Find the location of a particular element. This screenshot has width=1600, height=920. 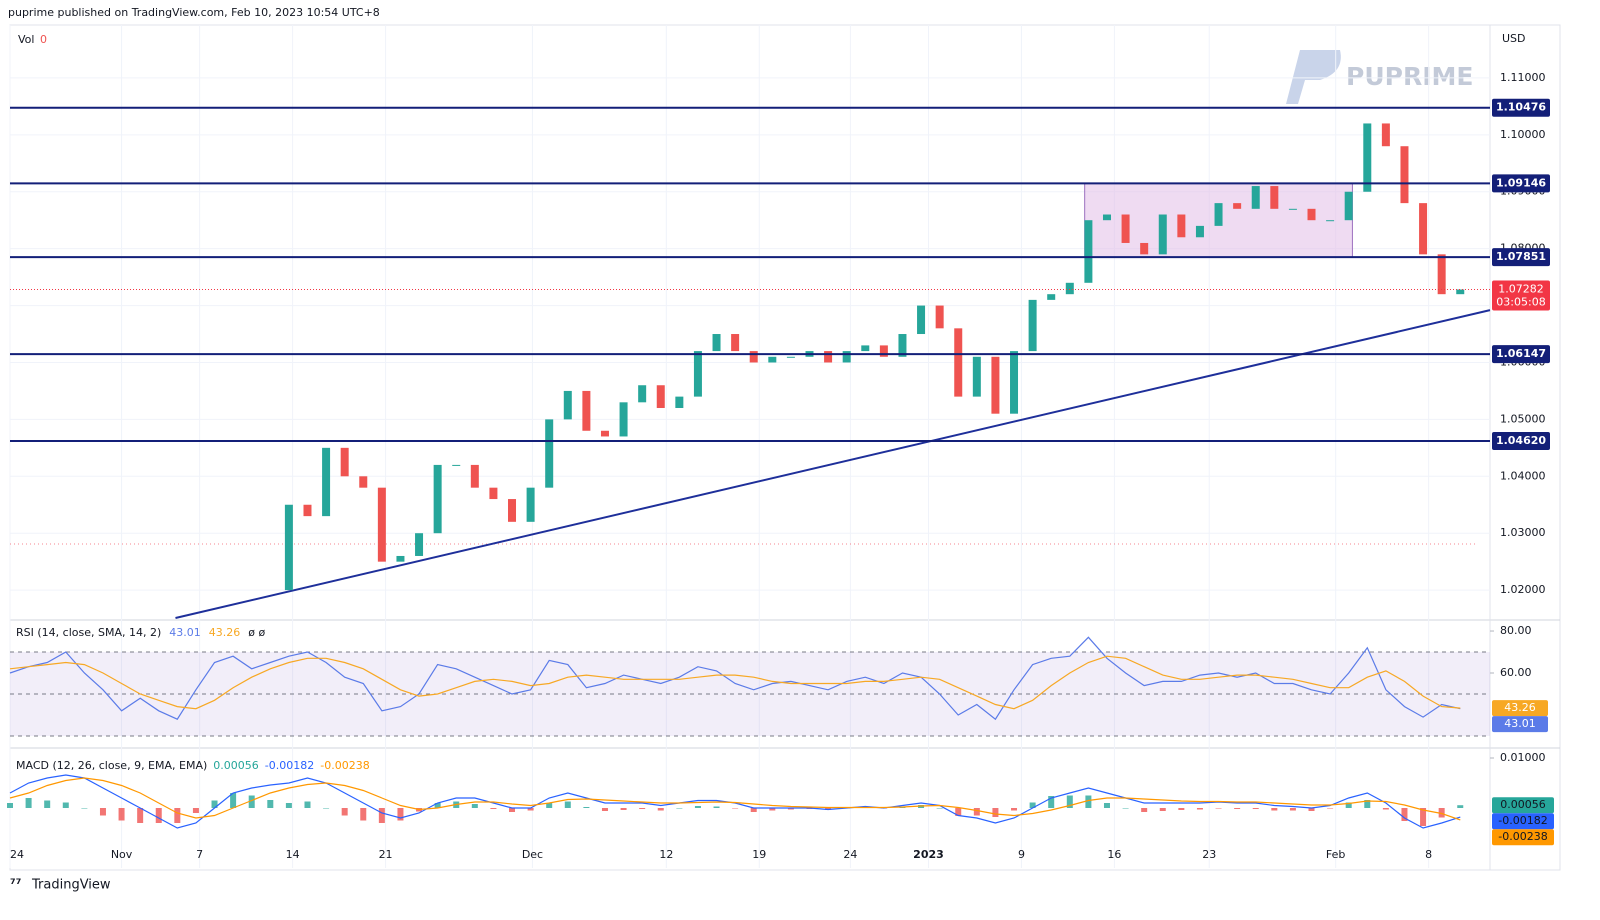

value-label: 43.26 is located at coordinates (1520, 707).